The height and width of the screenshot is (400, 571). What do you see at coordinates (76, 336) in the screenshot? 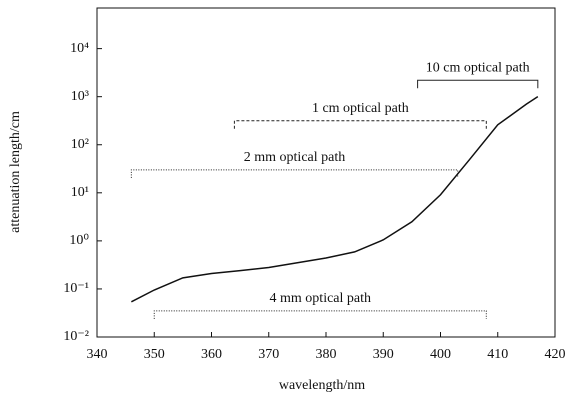
I see `y-tick-label: 10⁻²` at bounding box center [76, 336].